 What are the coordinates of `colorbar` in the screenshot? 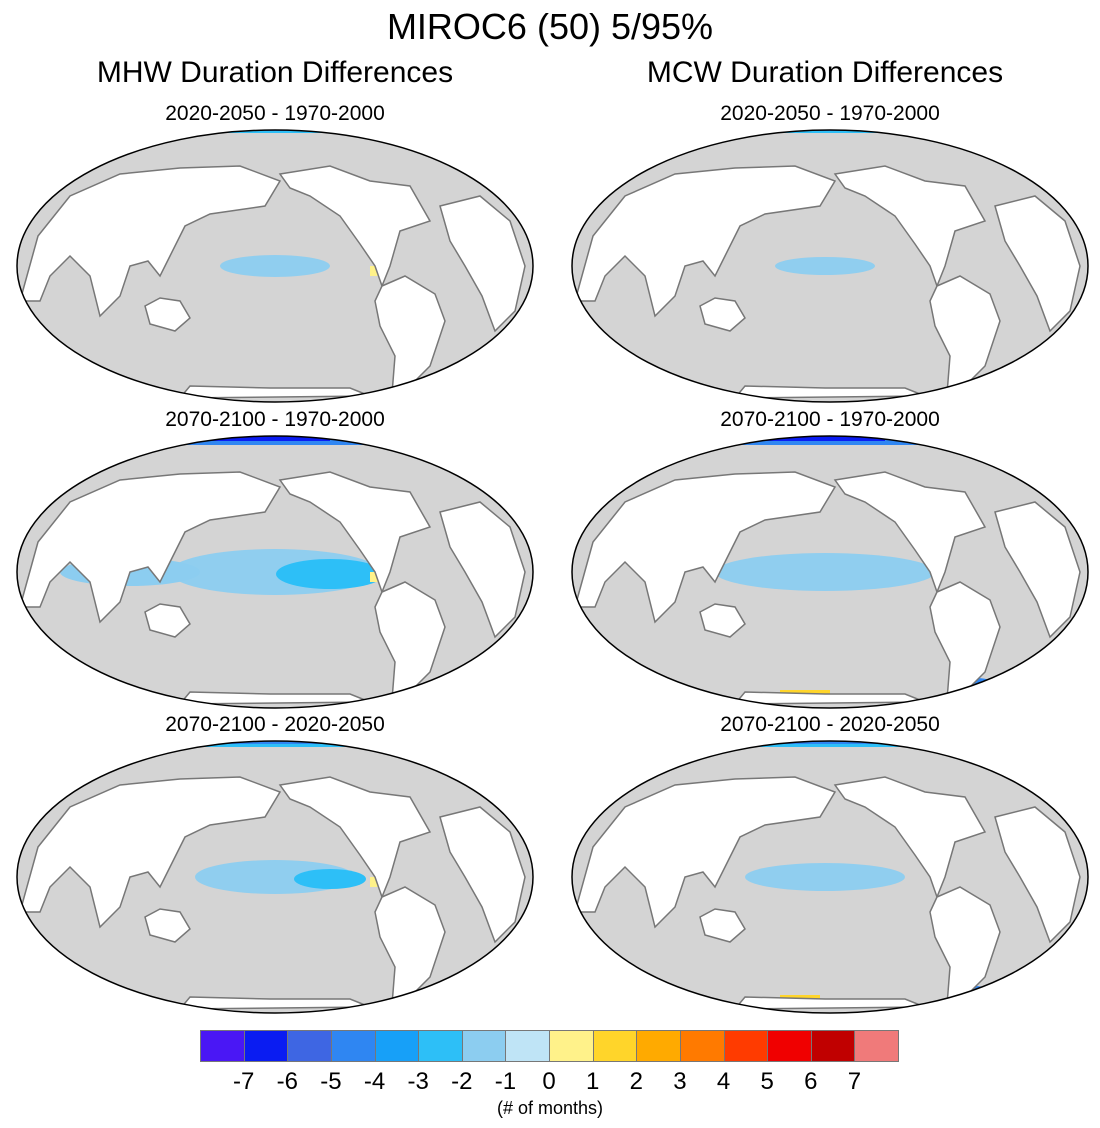 It's located at (549, 1046).